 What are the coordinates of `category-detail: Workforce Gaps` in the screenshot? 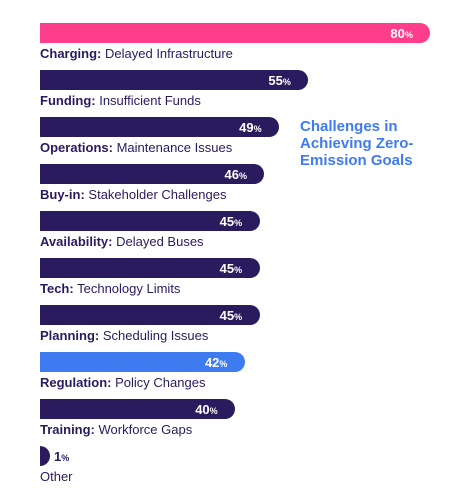 It's located at (145, 429).